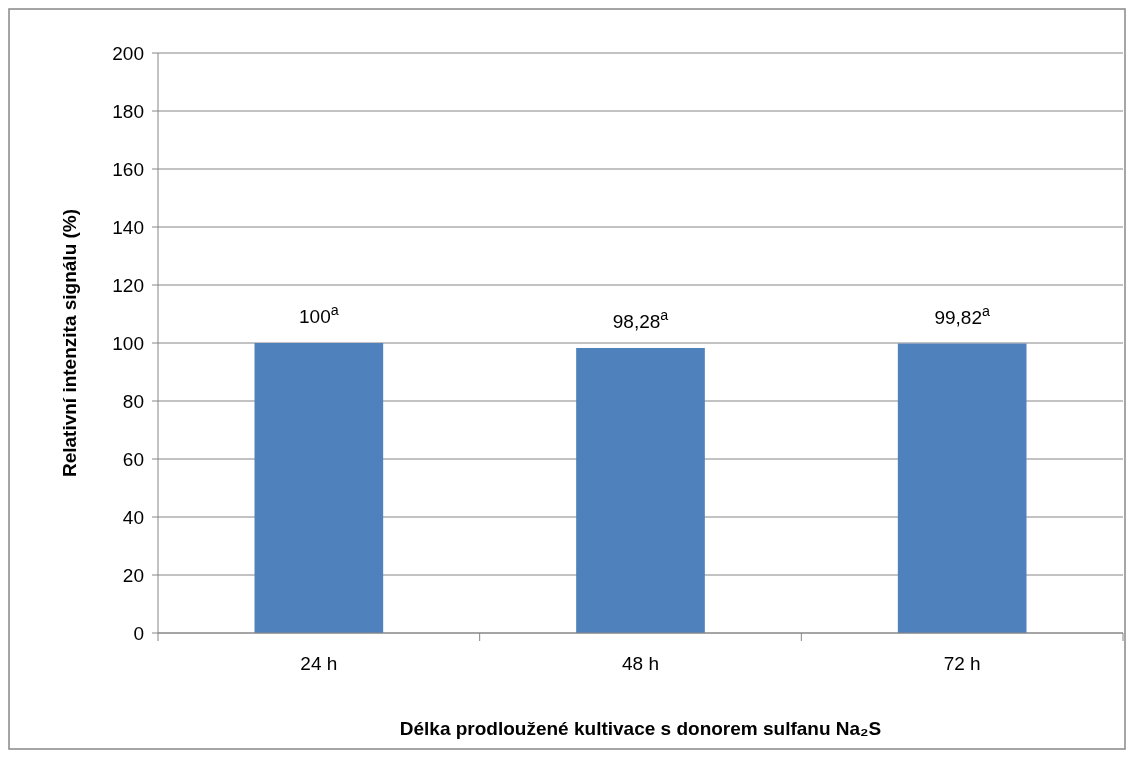 The width and height of the screenshot is (1134, 758). Describe the element at coordinates (69, 343) in the screenshot. I see `y-axis-title: Relativní intenzita signálu (%)` at that location.